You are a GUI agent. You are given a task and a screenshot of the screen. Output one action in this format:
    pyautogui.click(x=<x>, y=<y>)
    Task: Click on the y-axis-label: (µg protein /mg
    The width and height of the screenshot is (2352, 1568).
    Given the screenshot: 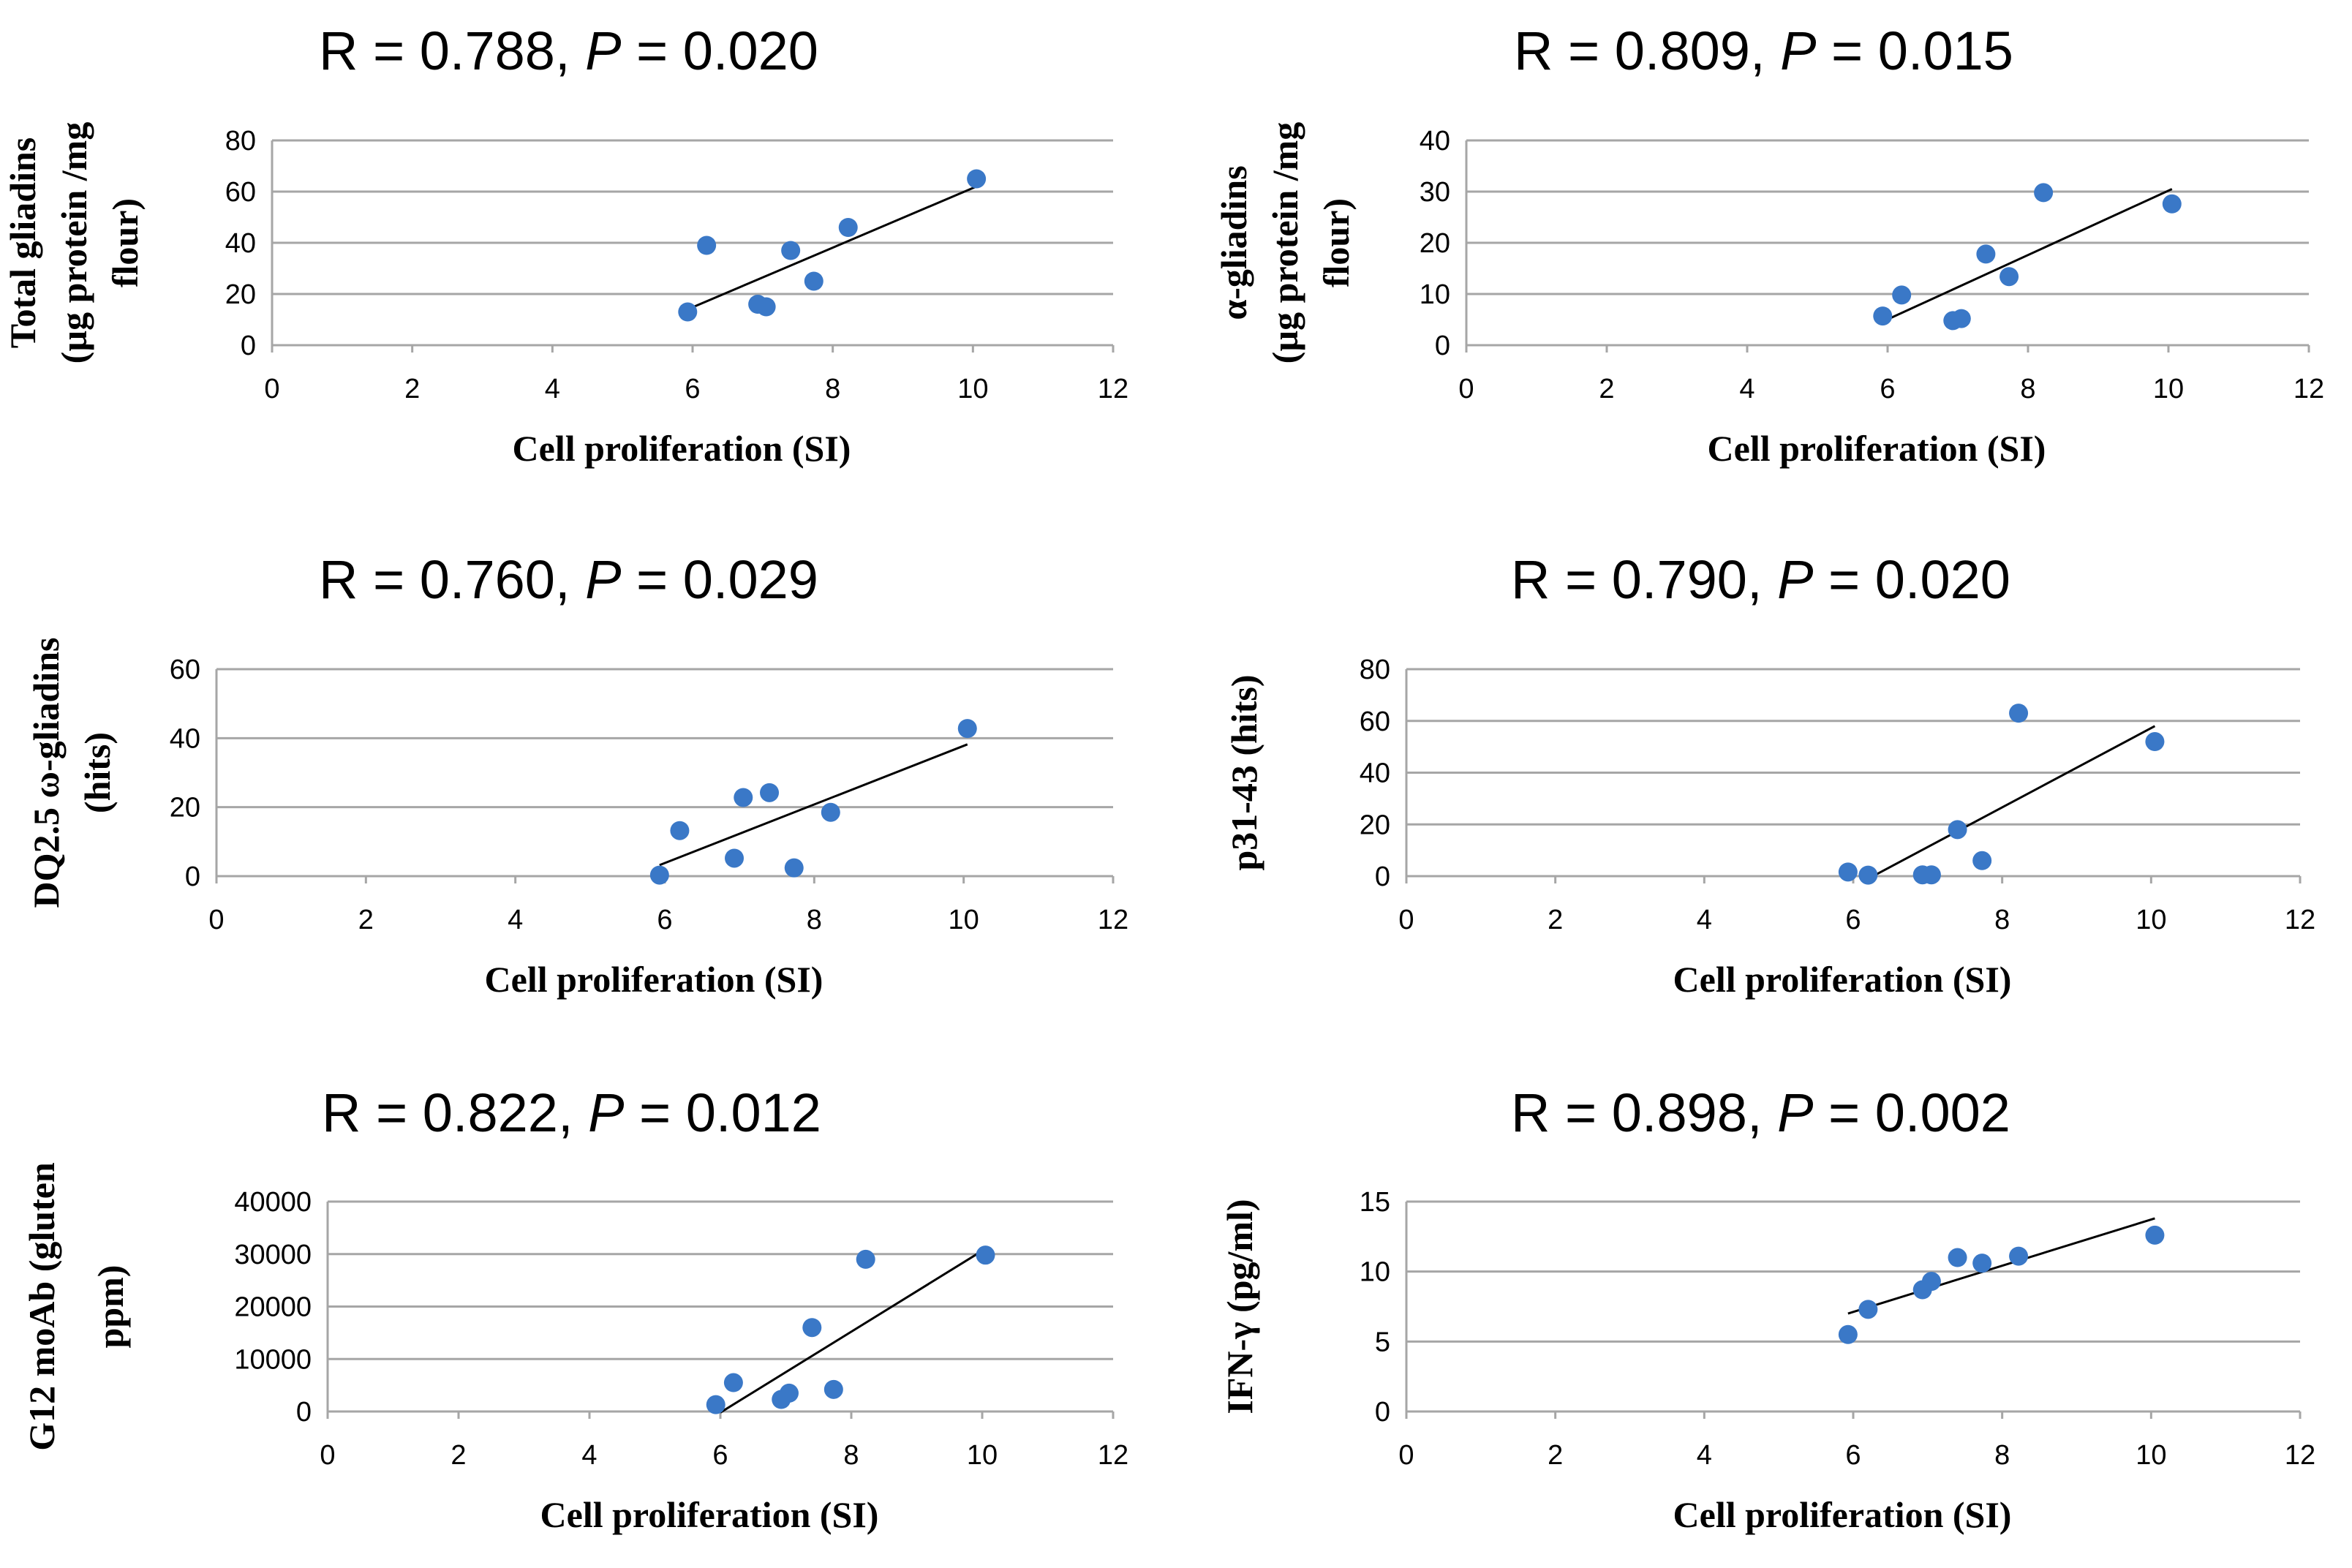 What is the action you would take?
    pyautogui.click(x=73, y=243)
    